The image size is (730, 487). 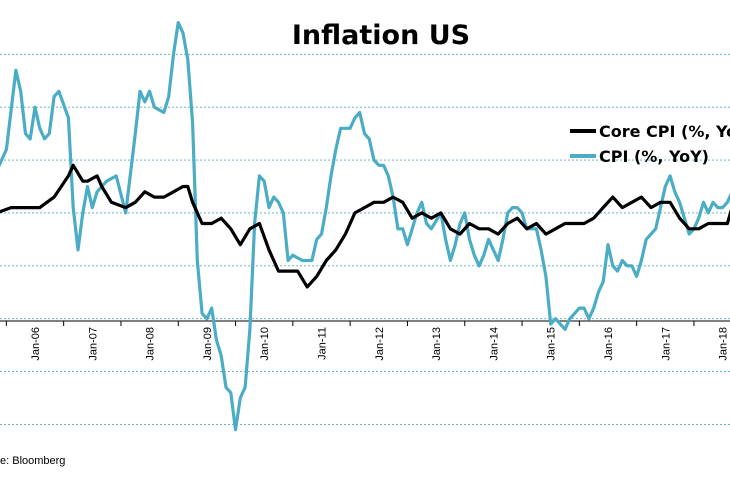 What do you see at coordinates (666, 344) in the screenshot?
I see `x-tick-label: Jan-17` at bounding box center [666, 344].